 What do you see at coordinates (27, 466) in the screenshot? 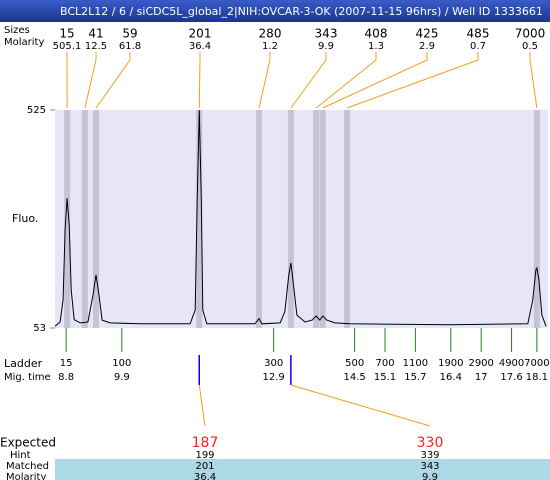
I see `matched-label: Matched` at bounding box center [27, 466].